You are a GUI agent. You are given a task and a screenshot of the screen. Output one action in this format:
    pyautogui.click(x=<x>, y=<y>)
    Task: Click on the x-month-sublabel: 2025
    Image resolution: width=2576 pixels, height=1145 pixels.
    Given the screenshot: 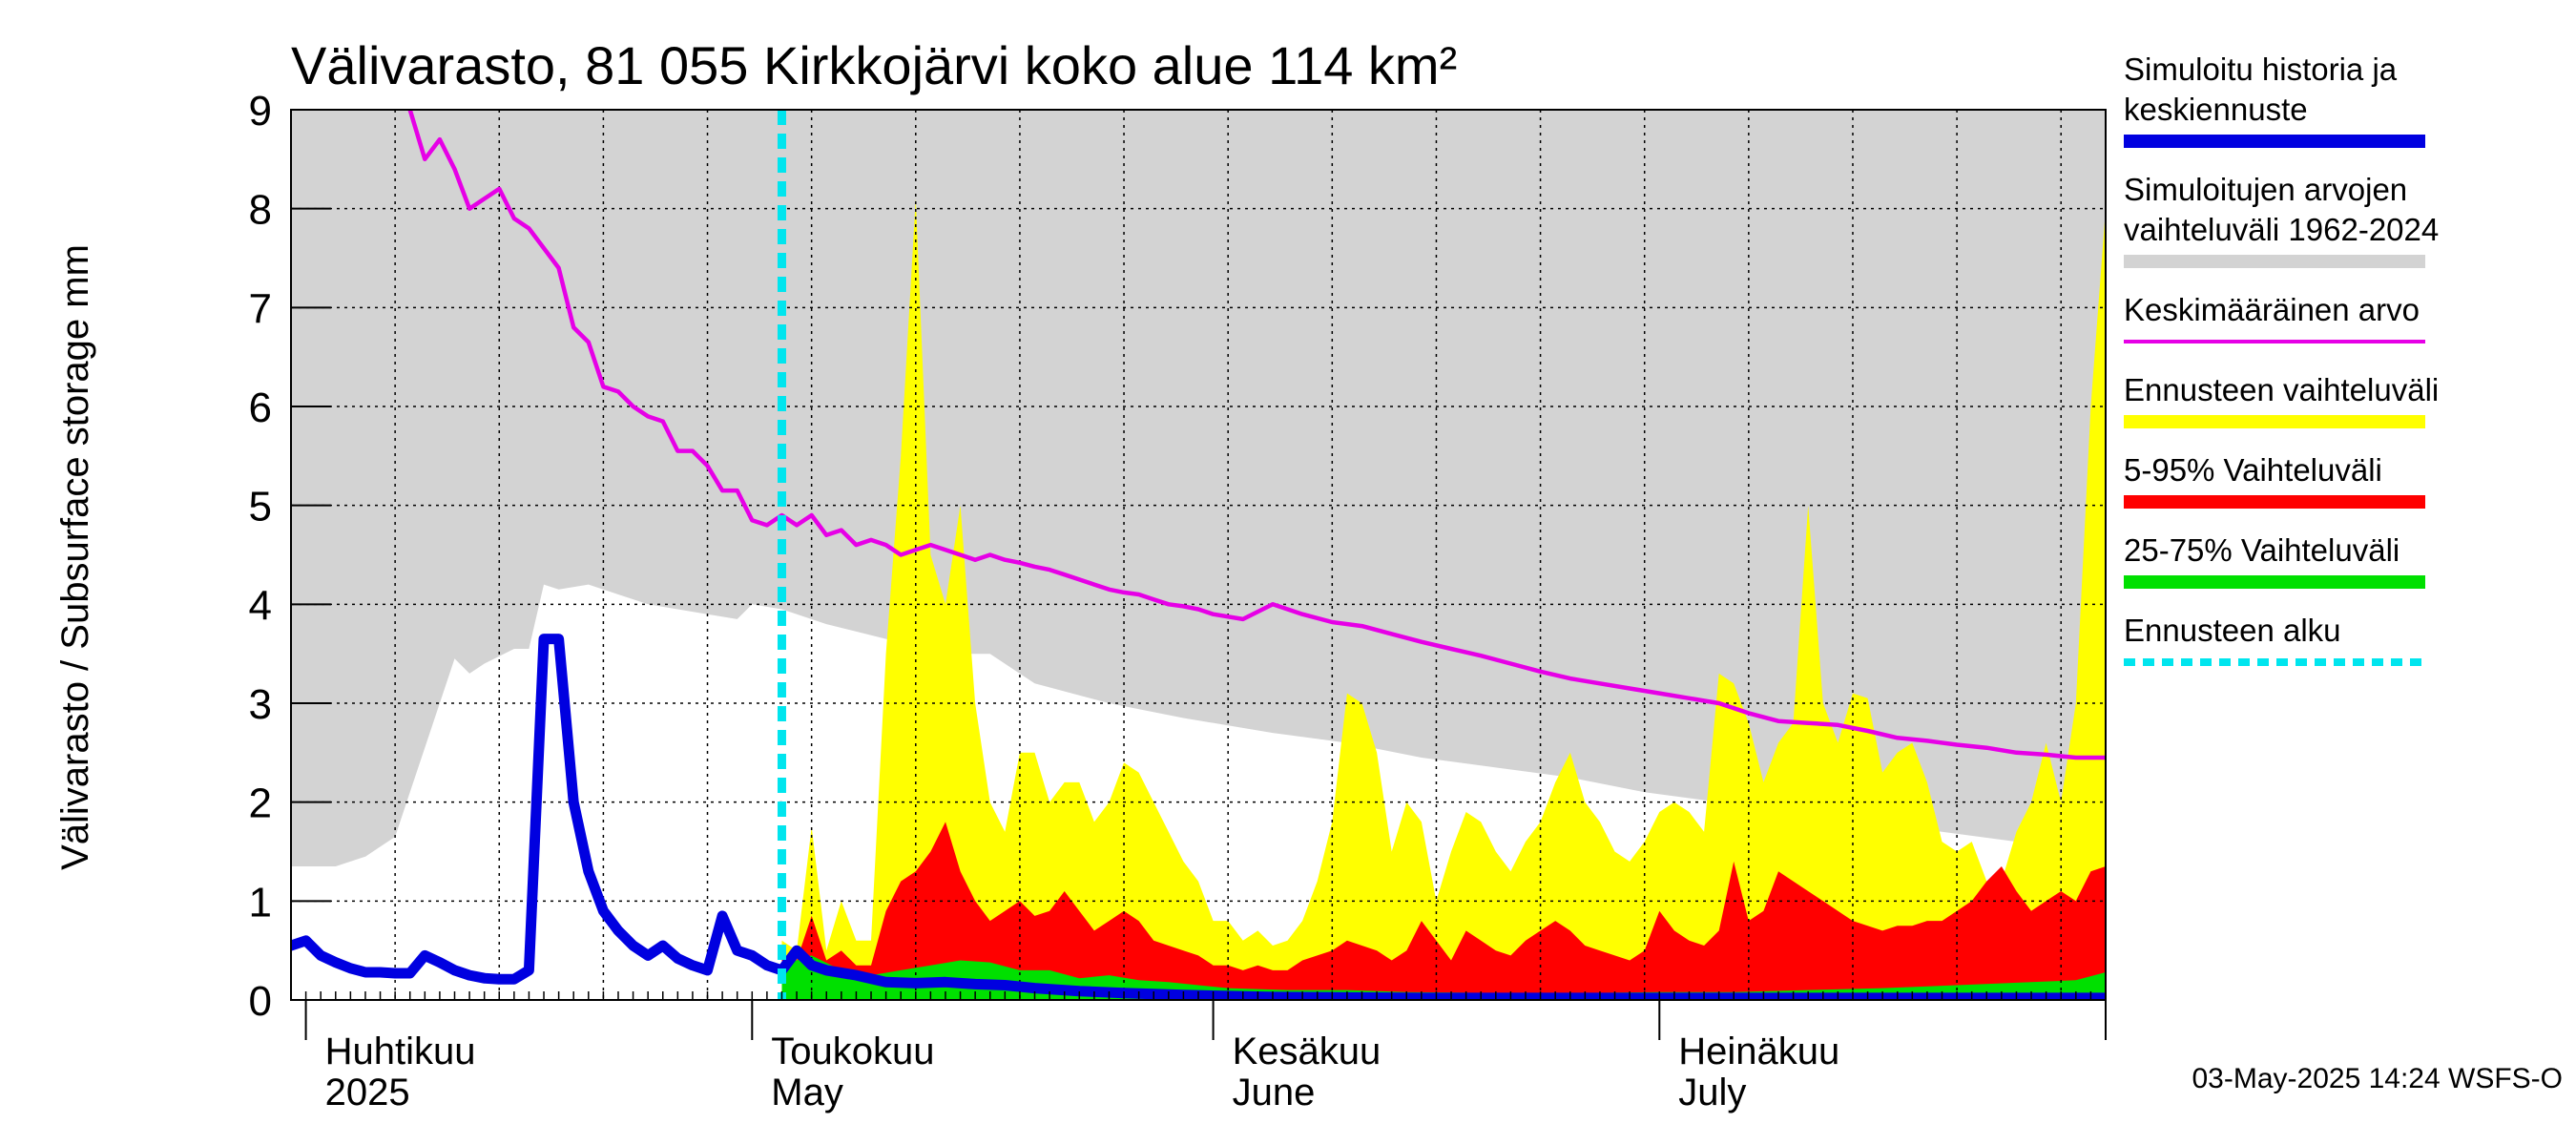 What is the action you would take?
    pyautogui.click(x=367, y=1093)
    